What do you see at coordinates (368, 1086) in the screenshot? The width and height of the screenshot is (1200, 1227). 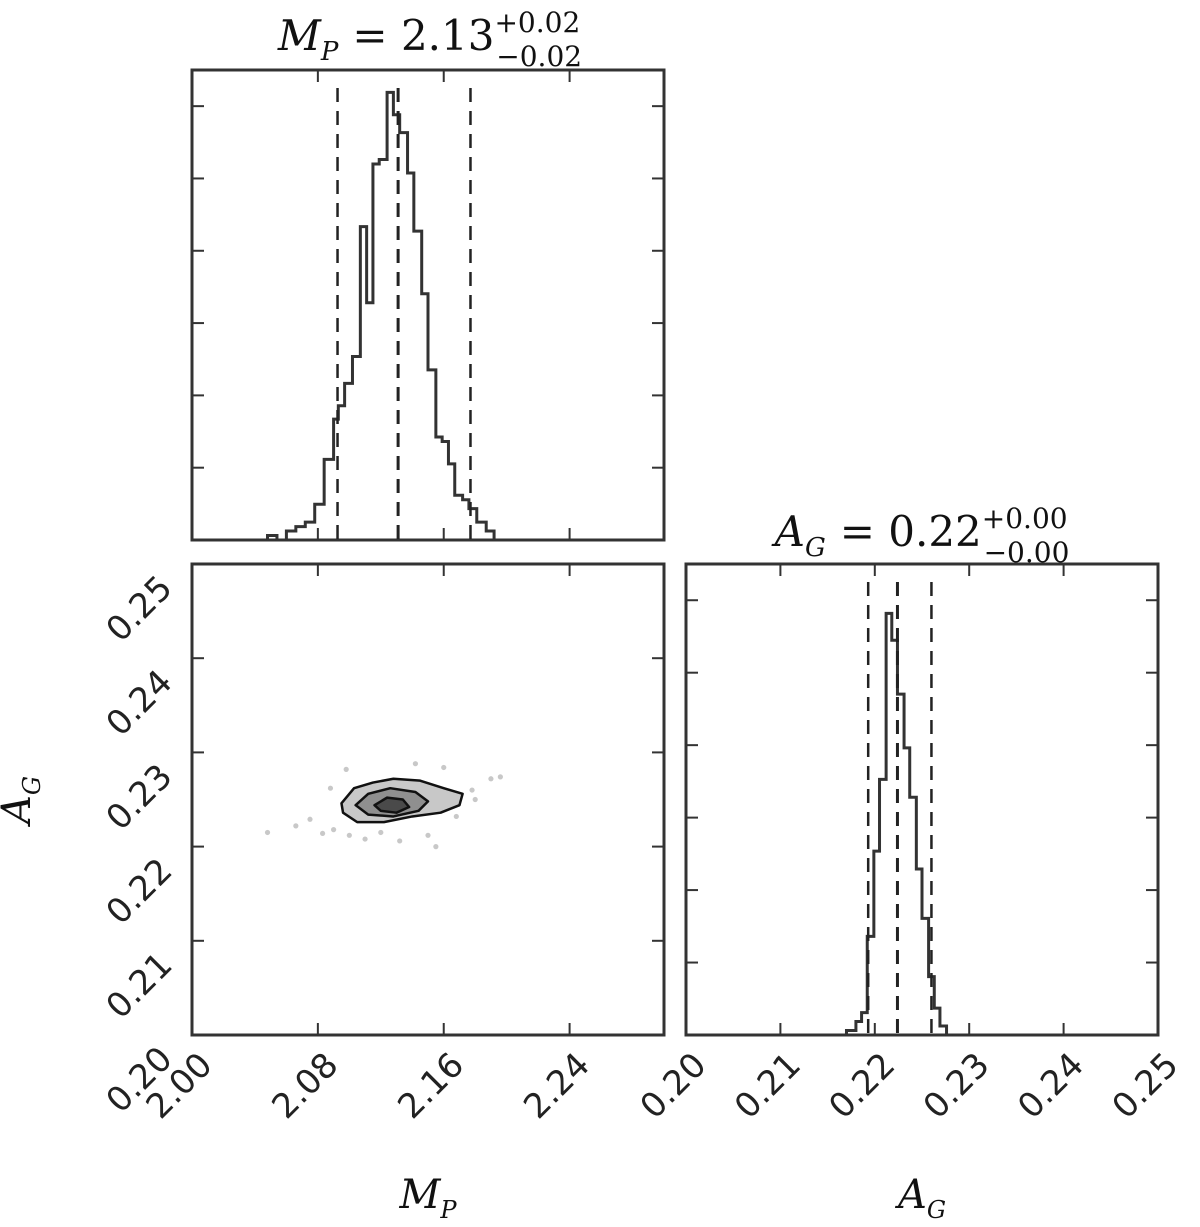 I see `scatter-x-tick-labels: 2.00 2.08 2.16 2.24` at bounding box center [368, 1086].